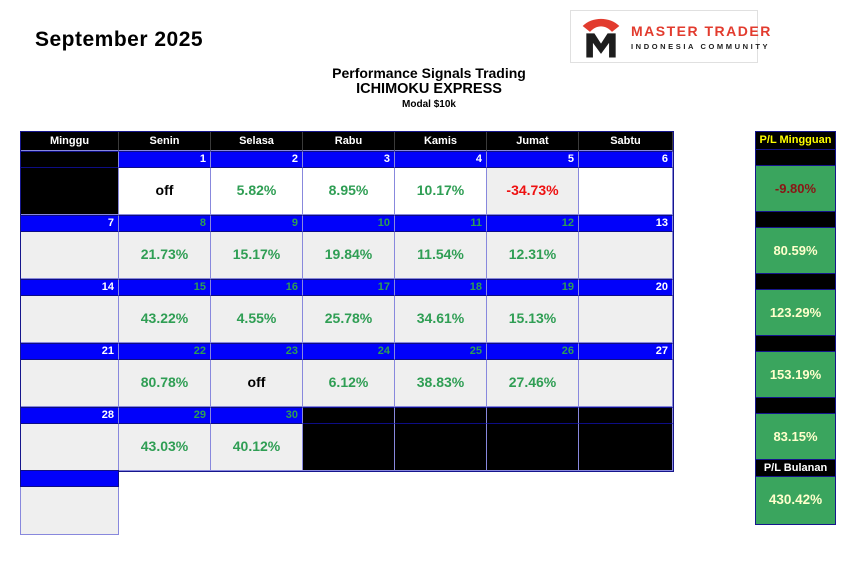  Describe the element at coordinates (165, 351) in the screenshot. I see `date-cell: 22` at that location.